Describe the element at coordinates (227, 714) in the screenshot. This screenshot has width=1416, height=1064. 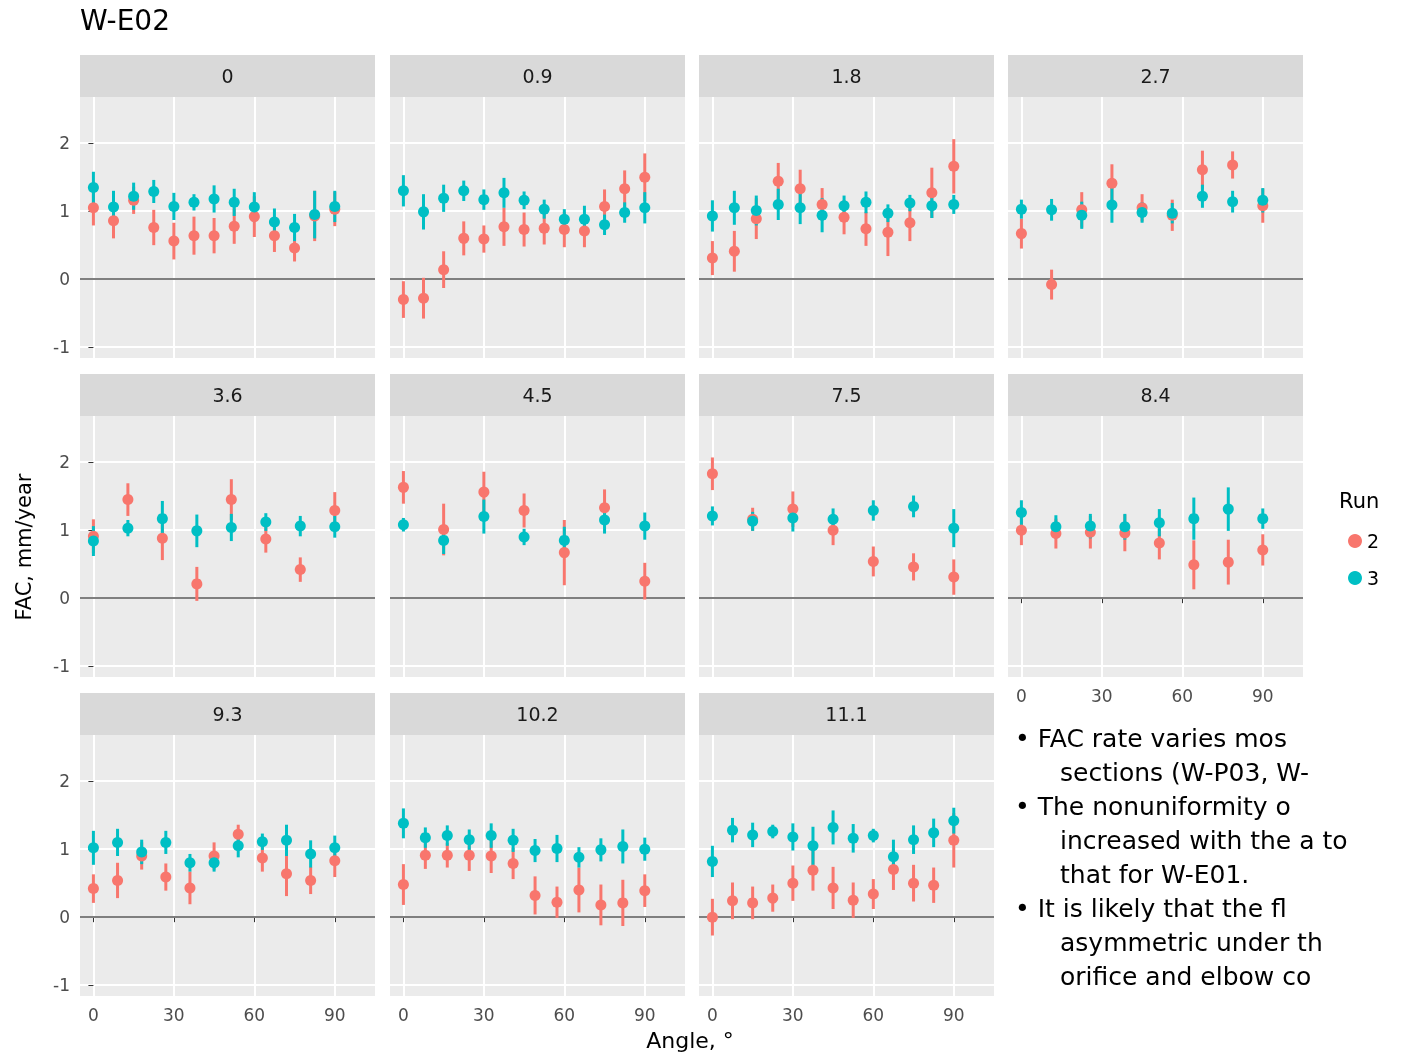
I see `chart-title: 9.3` at that location.